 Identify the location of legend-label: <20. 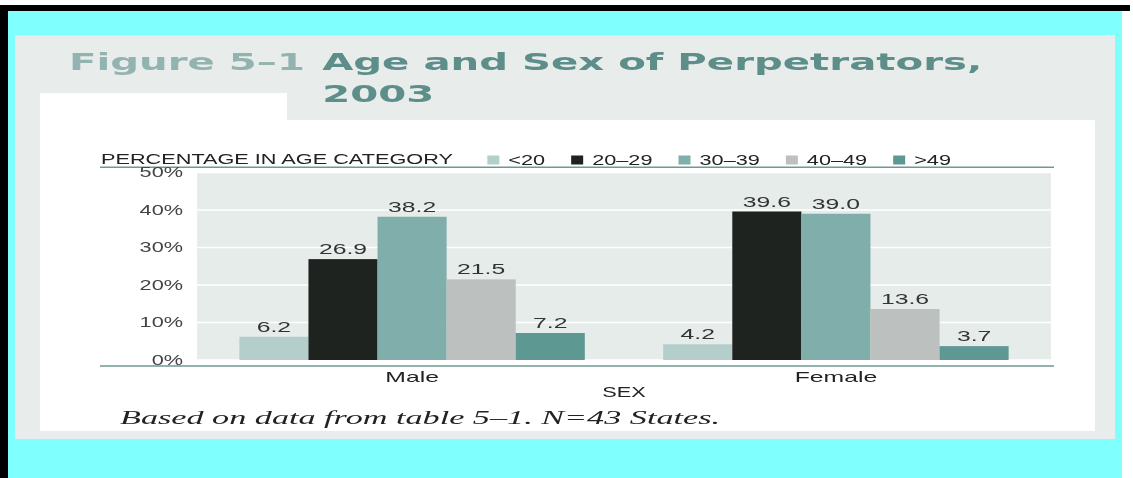
(527, 160).